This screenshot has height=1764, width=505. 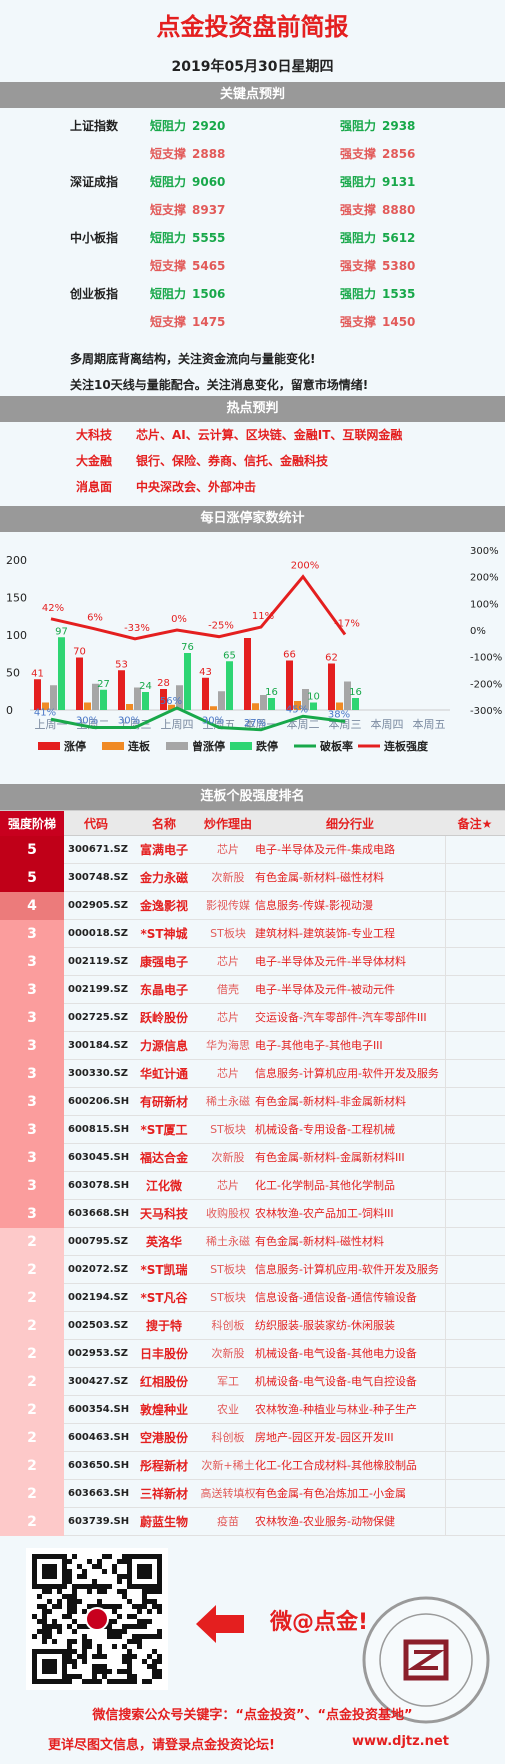 What do you see at coordinates (196, 487) in the screenshot?
I see `hot-value: 中央深改会、外部冲击` at bounding box center [196, 487].